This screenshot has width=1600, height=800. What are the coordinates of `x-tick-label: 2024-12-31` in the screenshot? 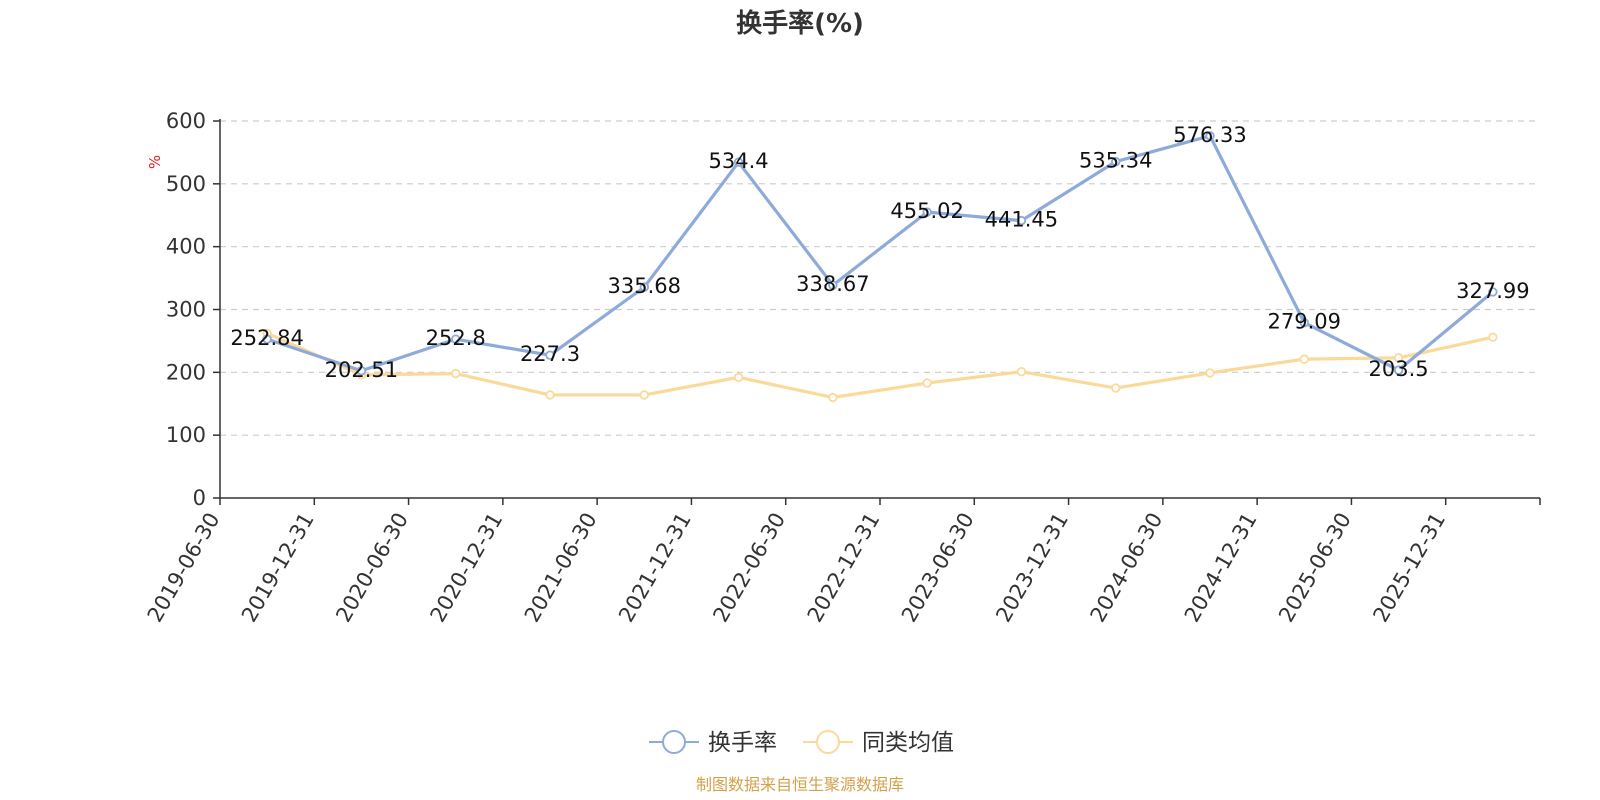 It's located at (1221, 568).